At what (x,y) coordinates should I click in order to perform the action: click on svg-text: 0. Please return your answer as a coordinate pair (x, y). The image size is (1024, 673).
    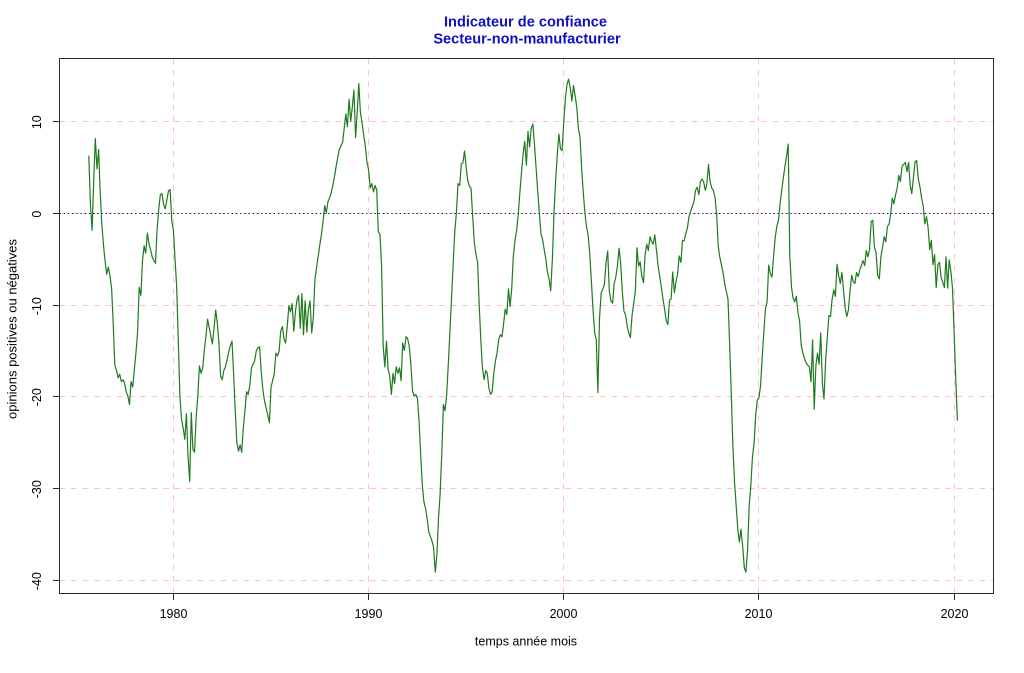
    Looking at the image, I should click on (37, 214).